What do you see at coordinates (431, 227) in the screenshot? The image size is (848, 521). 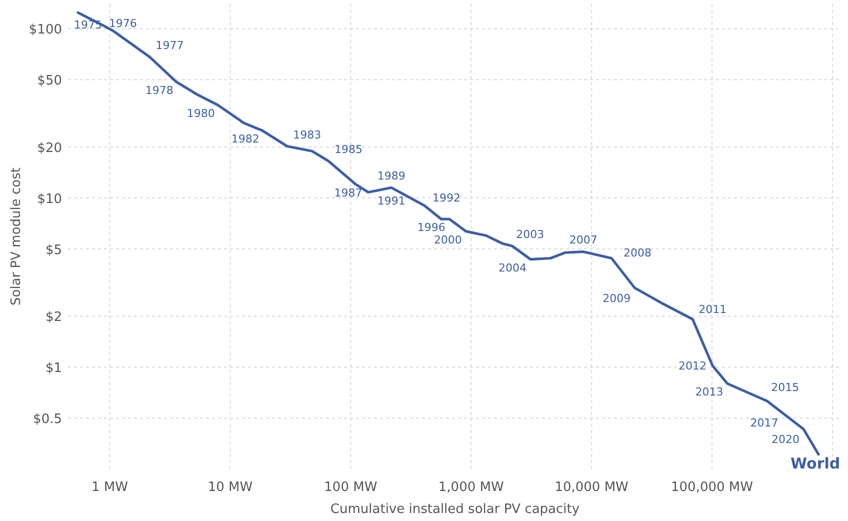 I see `annotation: 1996` at bounding box center [431, 227].